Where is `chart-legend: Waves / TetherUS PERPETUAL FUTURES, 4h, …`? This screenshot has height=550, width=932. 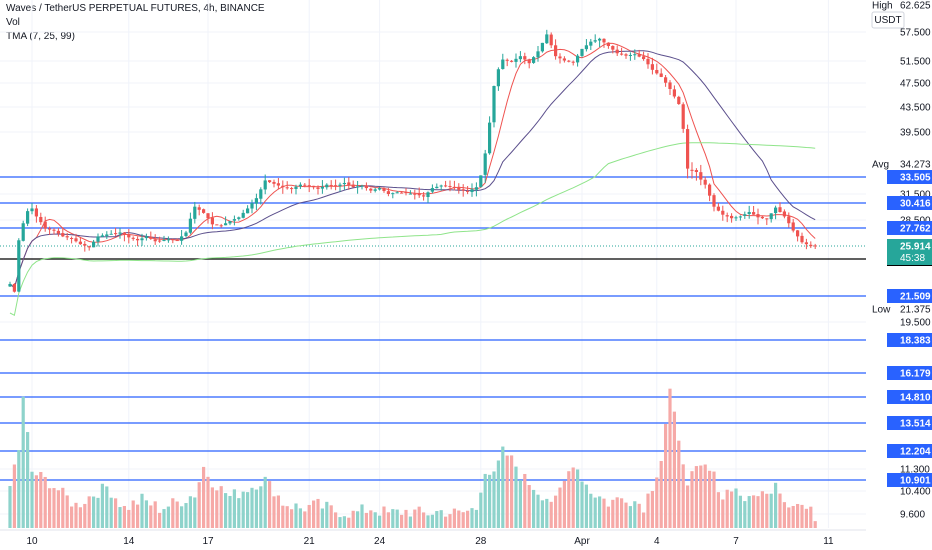
chart-legend: Waves / TetherUS PERPETUAL FUTURES, 4h, … is located at coordinates (135, 23).